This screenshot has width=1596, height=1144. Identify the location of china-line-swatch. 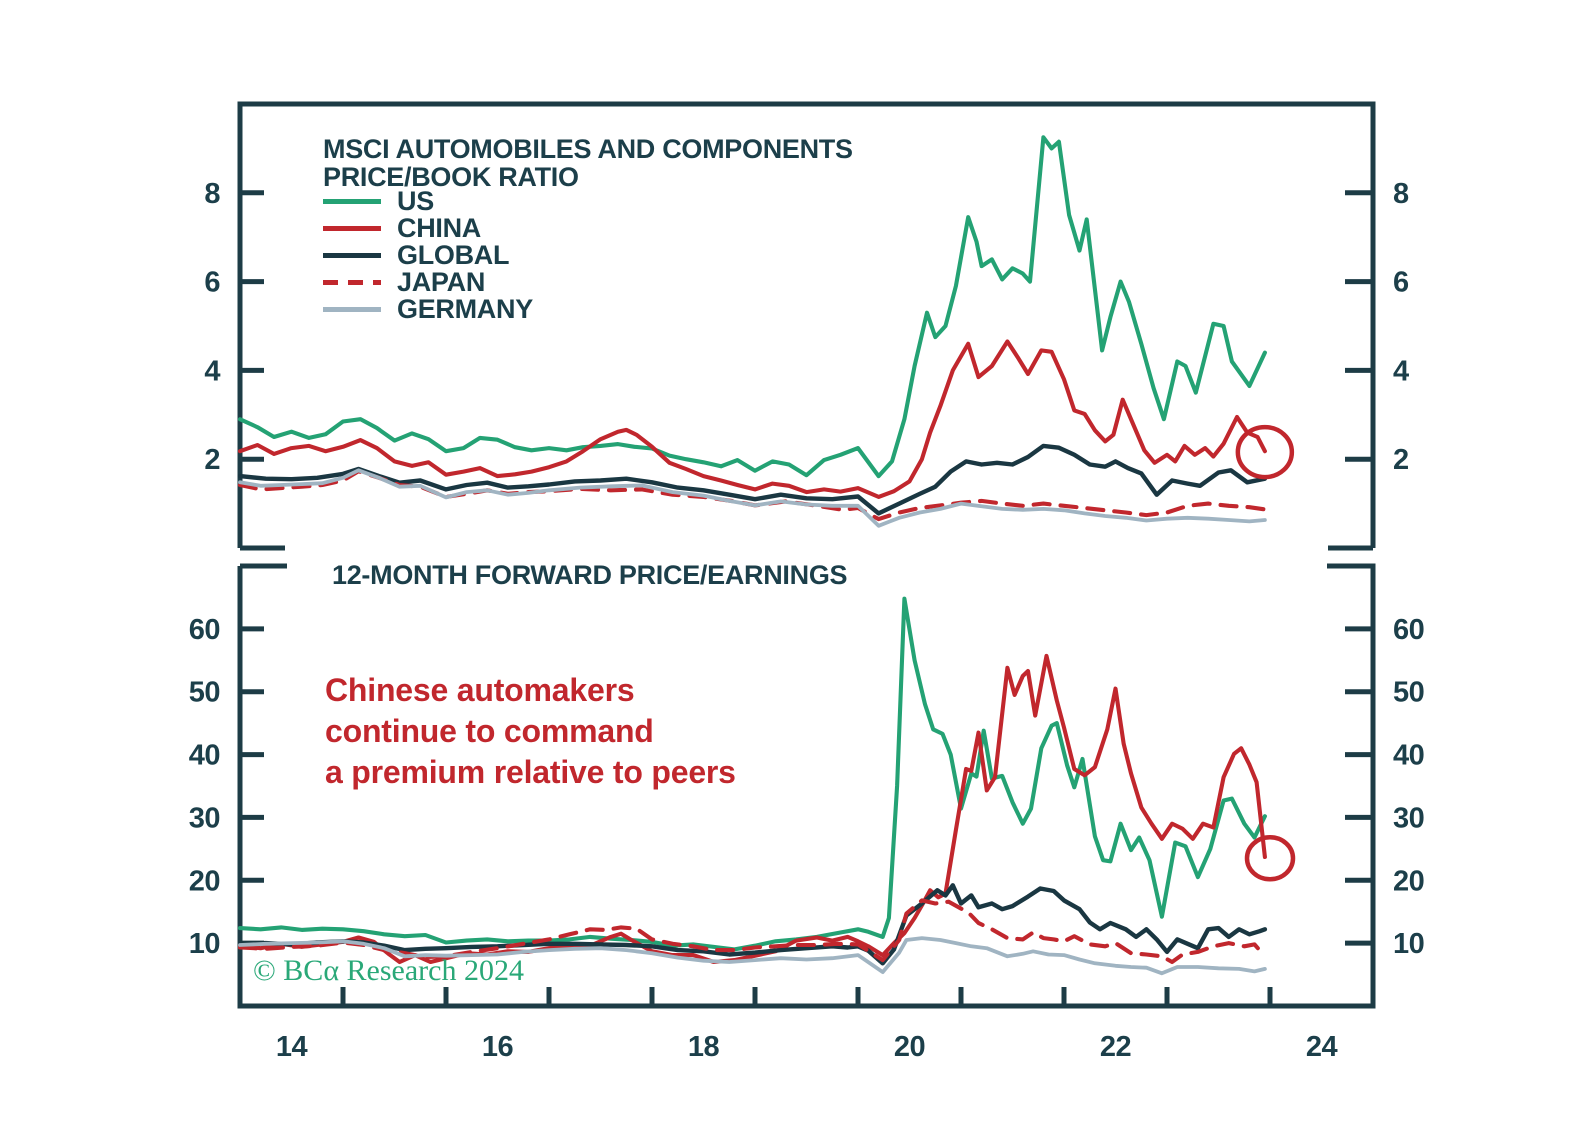
(352, 228).